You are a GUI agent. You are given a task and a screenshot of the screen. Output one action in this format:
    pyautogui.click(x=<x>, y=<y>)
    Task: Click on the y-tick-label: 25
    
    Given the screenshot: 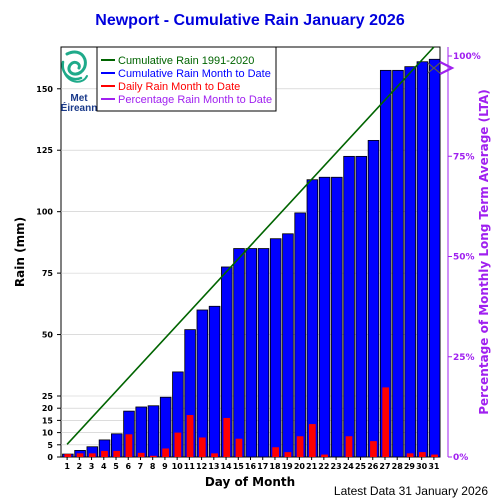 What is the action you would take?
    pyautogui.click(x=48, y=396)
    